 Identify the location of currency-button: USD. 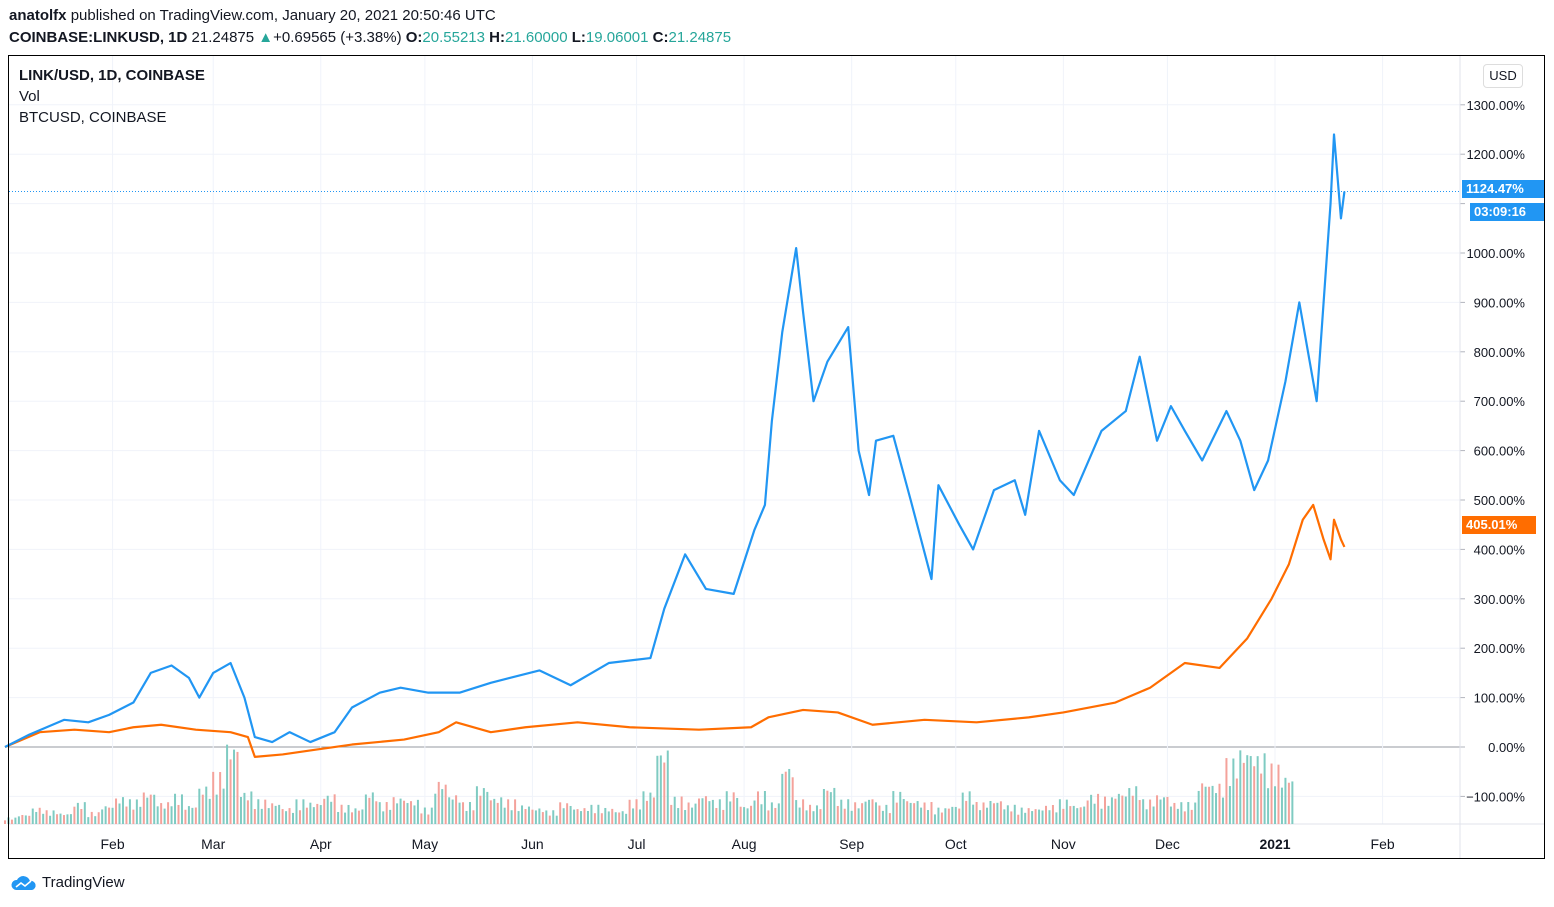
(1503, 76).